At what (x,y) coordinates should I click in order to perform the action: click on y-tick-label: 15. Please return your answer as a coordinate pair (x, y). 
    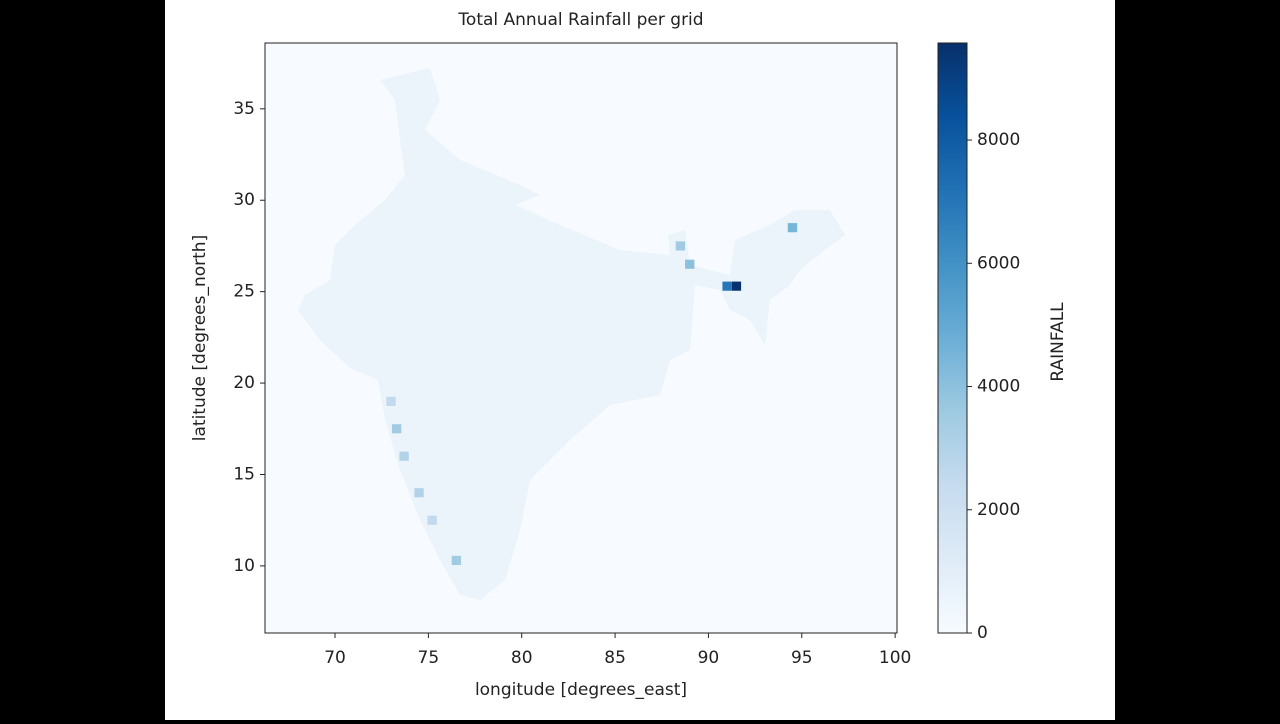
    Looking at the image, I should click on (244, 474).